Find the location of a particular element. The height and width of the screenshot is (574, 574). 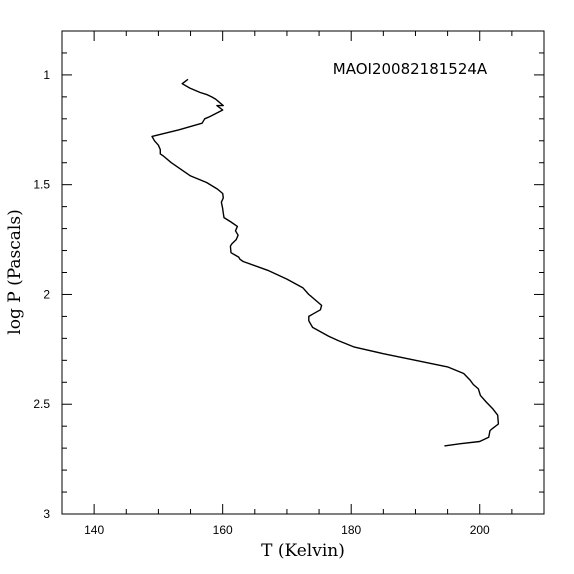

y-tick-label: 2 is located at coordinates (46, 294).